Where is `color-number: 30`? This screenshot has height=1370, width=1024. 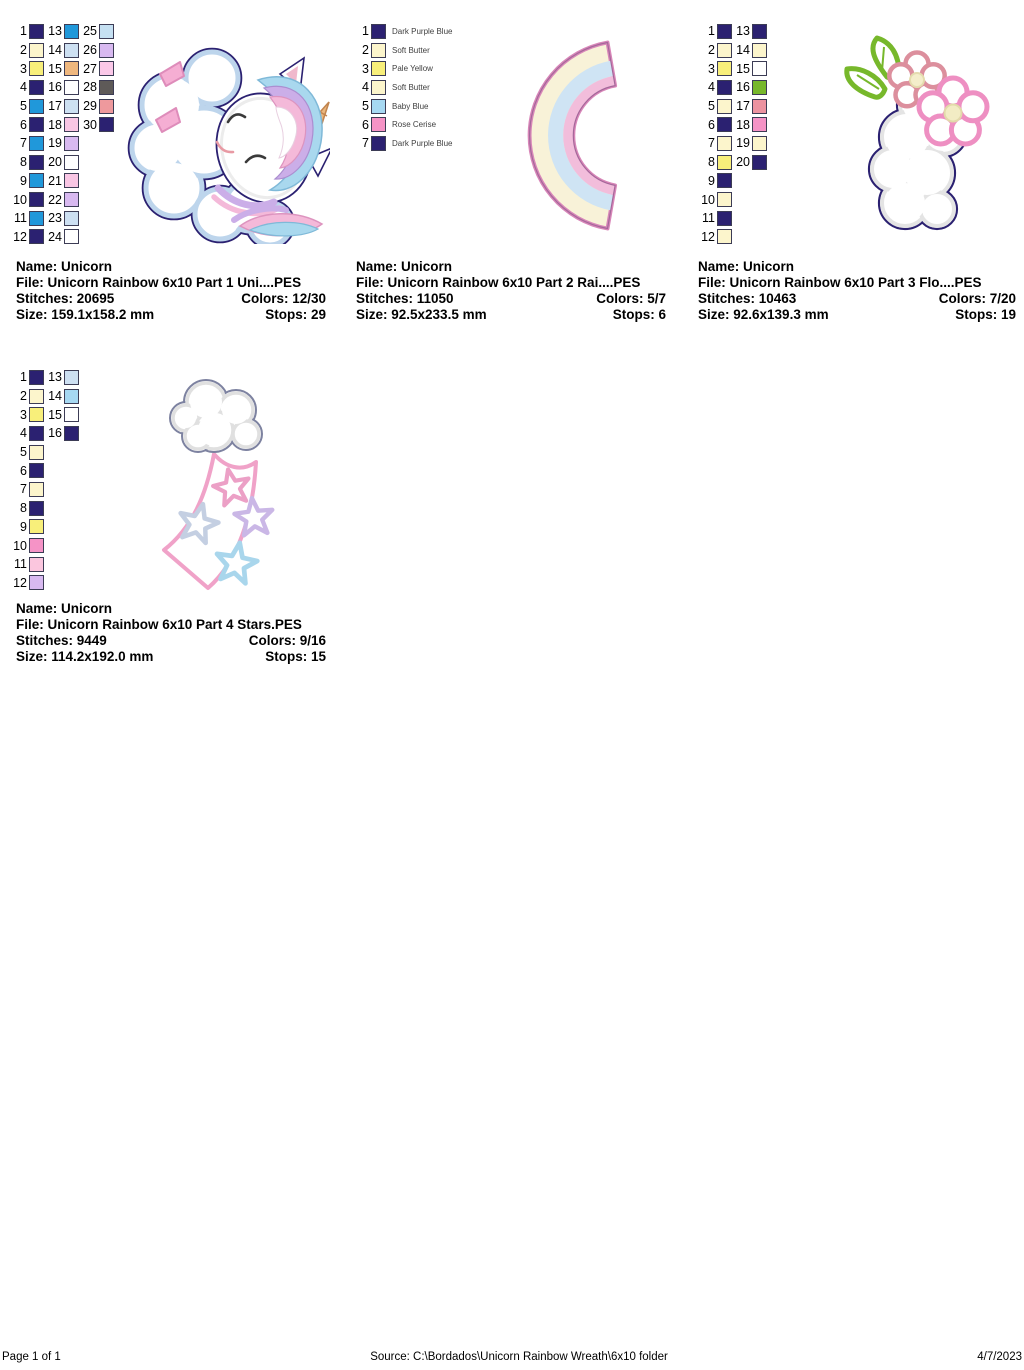 color-number: 30 is located at coordinates (90, 124).